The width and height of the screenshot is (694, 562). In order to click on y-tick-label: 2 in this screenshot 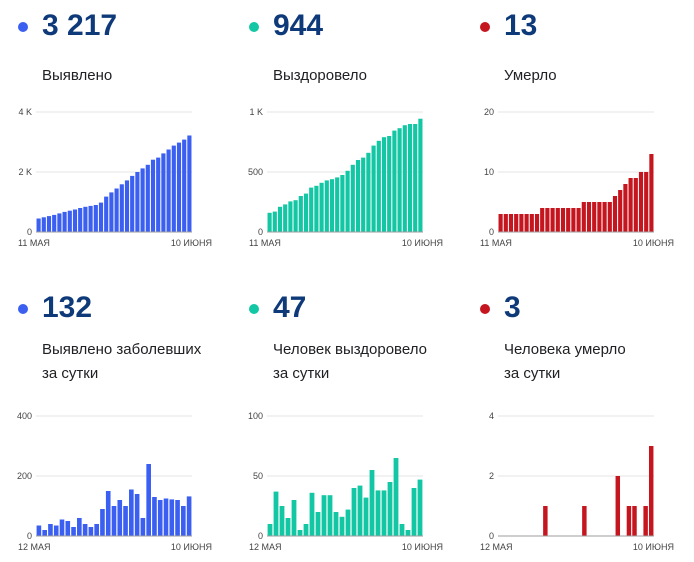, I will do `click(491, 476)`.